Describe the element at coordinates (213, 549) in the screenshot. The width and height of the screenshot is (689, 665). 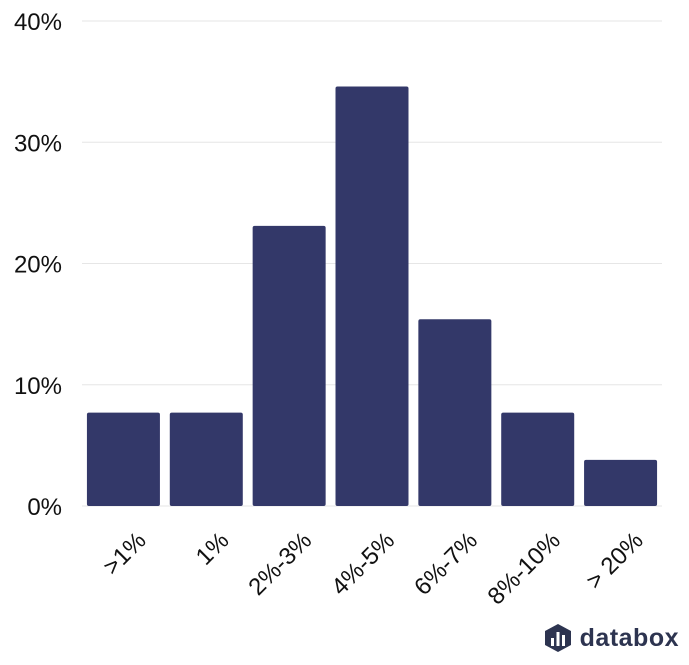
I see `x-category-label: 1%` at that location.